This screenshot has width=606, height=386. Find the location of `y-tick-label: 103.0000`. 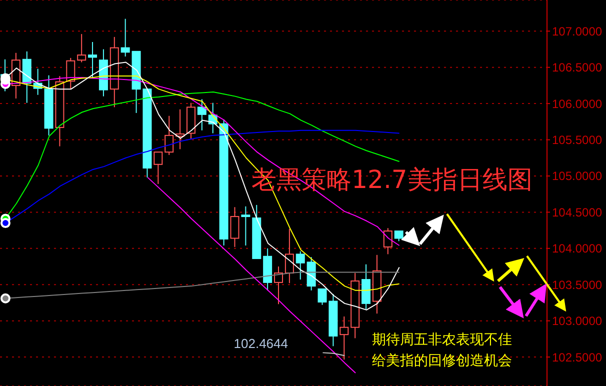

y-tick-label: 103.0000 is located at coordinates (577, 321).